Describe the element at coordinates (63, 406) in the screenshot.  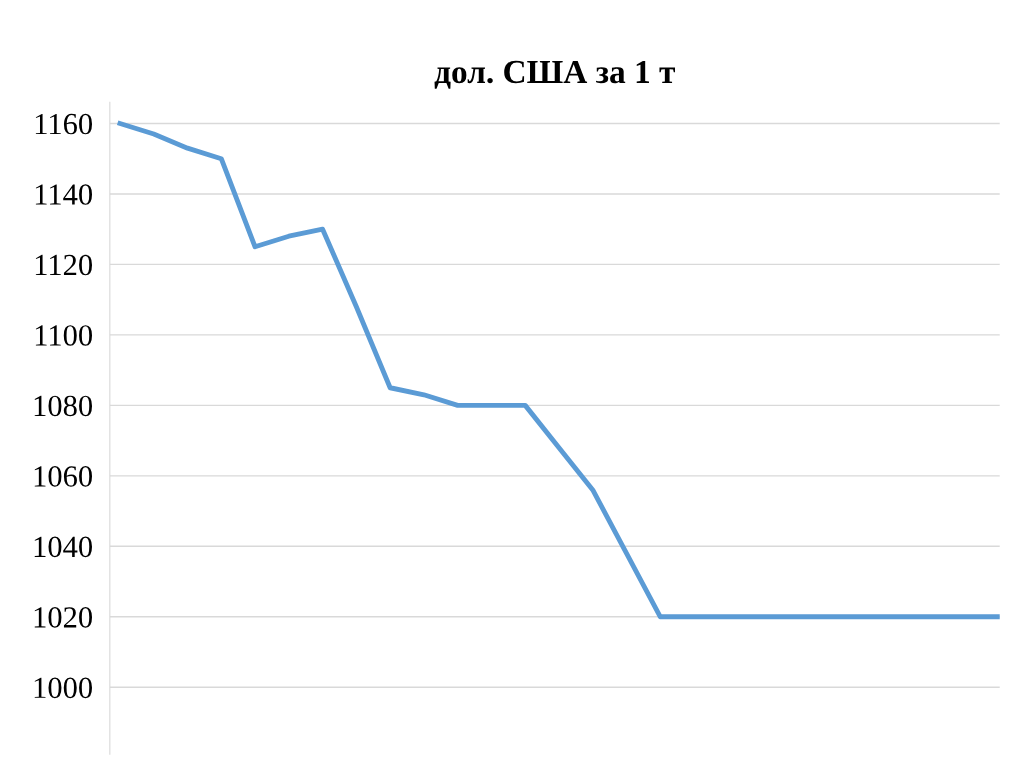
I see `y-tick-label: 1080` at that location.